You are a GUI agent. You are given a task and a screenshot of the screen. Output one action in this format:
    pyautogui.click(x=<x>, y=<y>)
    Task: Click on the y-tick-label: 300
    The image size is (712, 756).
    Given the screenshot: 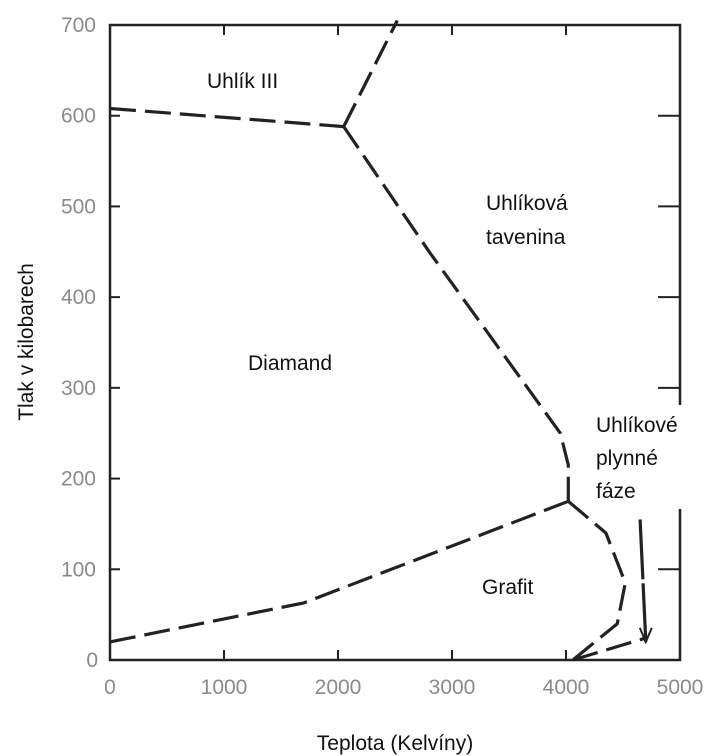 What is the action you would take?
    pyautogui.click(x=78, y=388)
    